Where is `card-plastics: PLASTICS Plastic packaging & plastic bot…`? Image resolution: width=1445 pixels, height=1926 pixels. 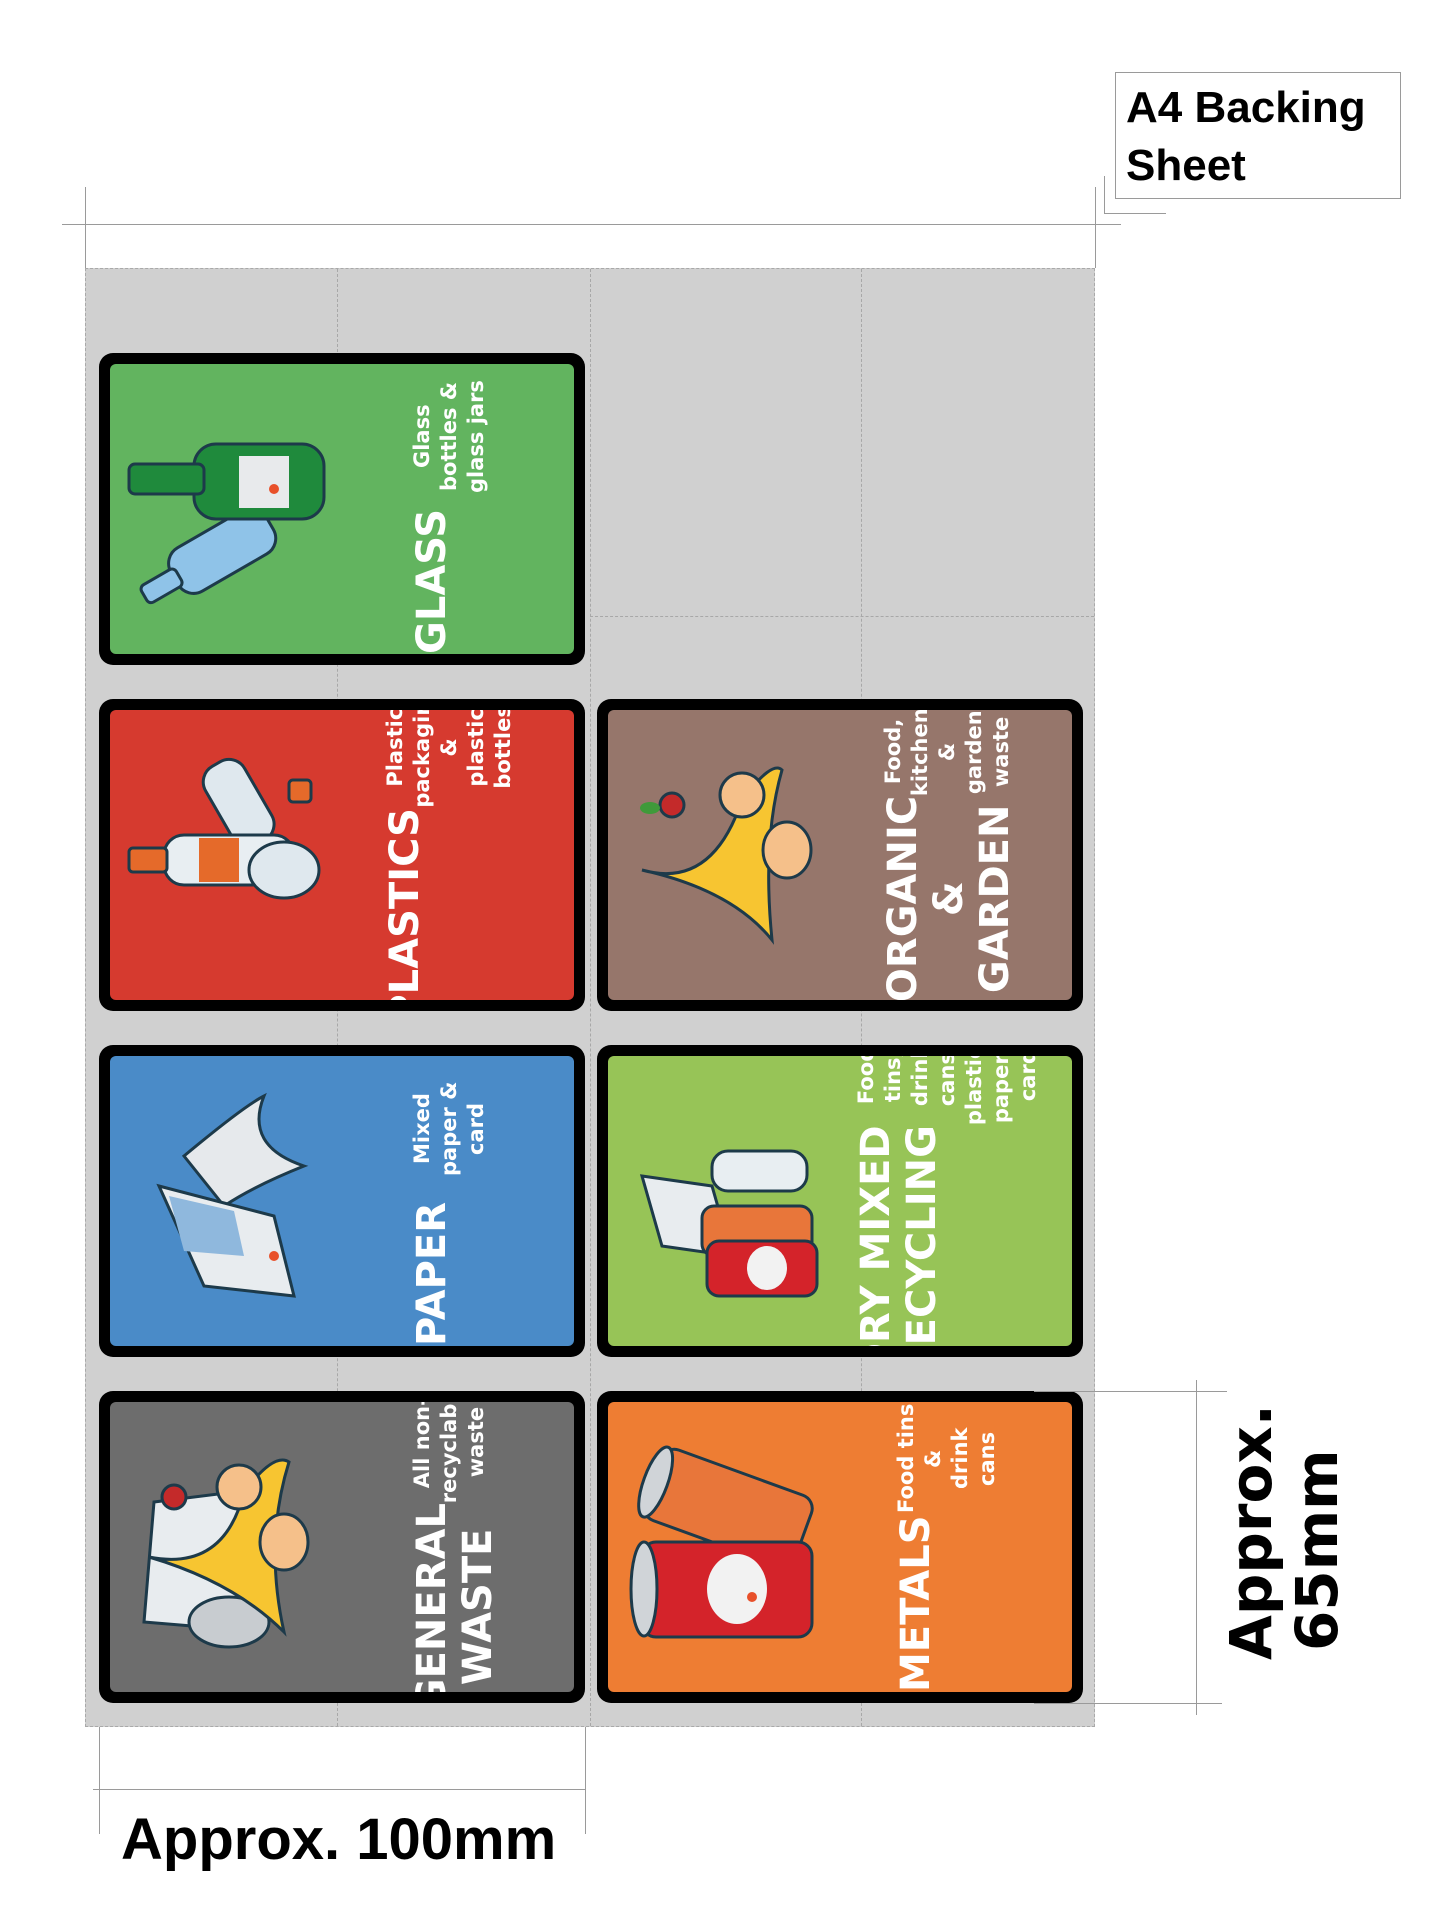
card-plastics: PLASTICS Plastic packaging & plastic bot… is located at coordinates (342, 855).